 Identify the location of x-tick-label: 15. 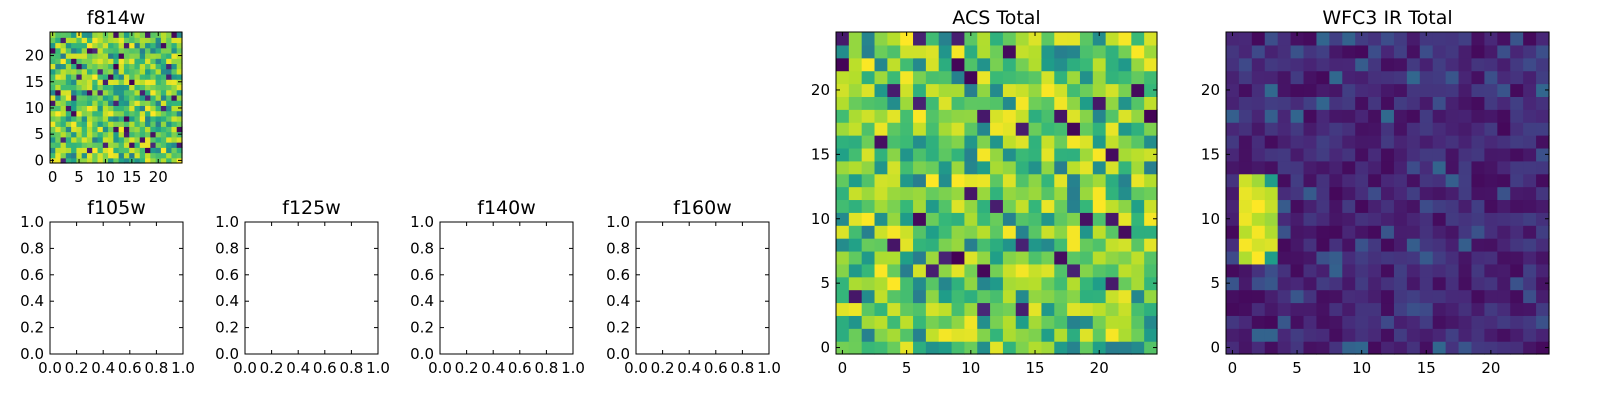
(131, 177).